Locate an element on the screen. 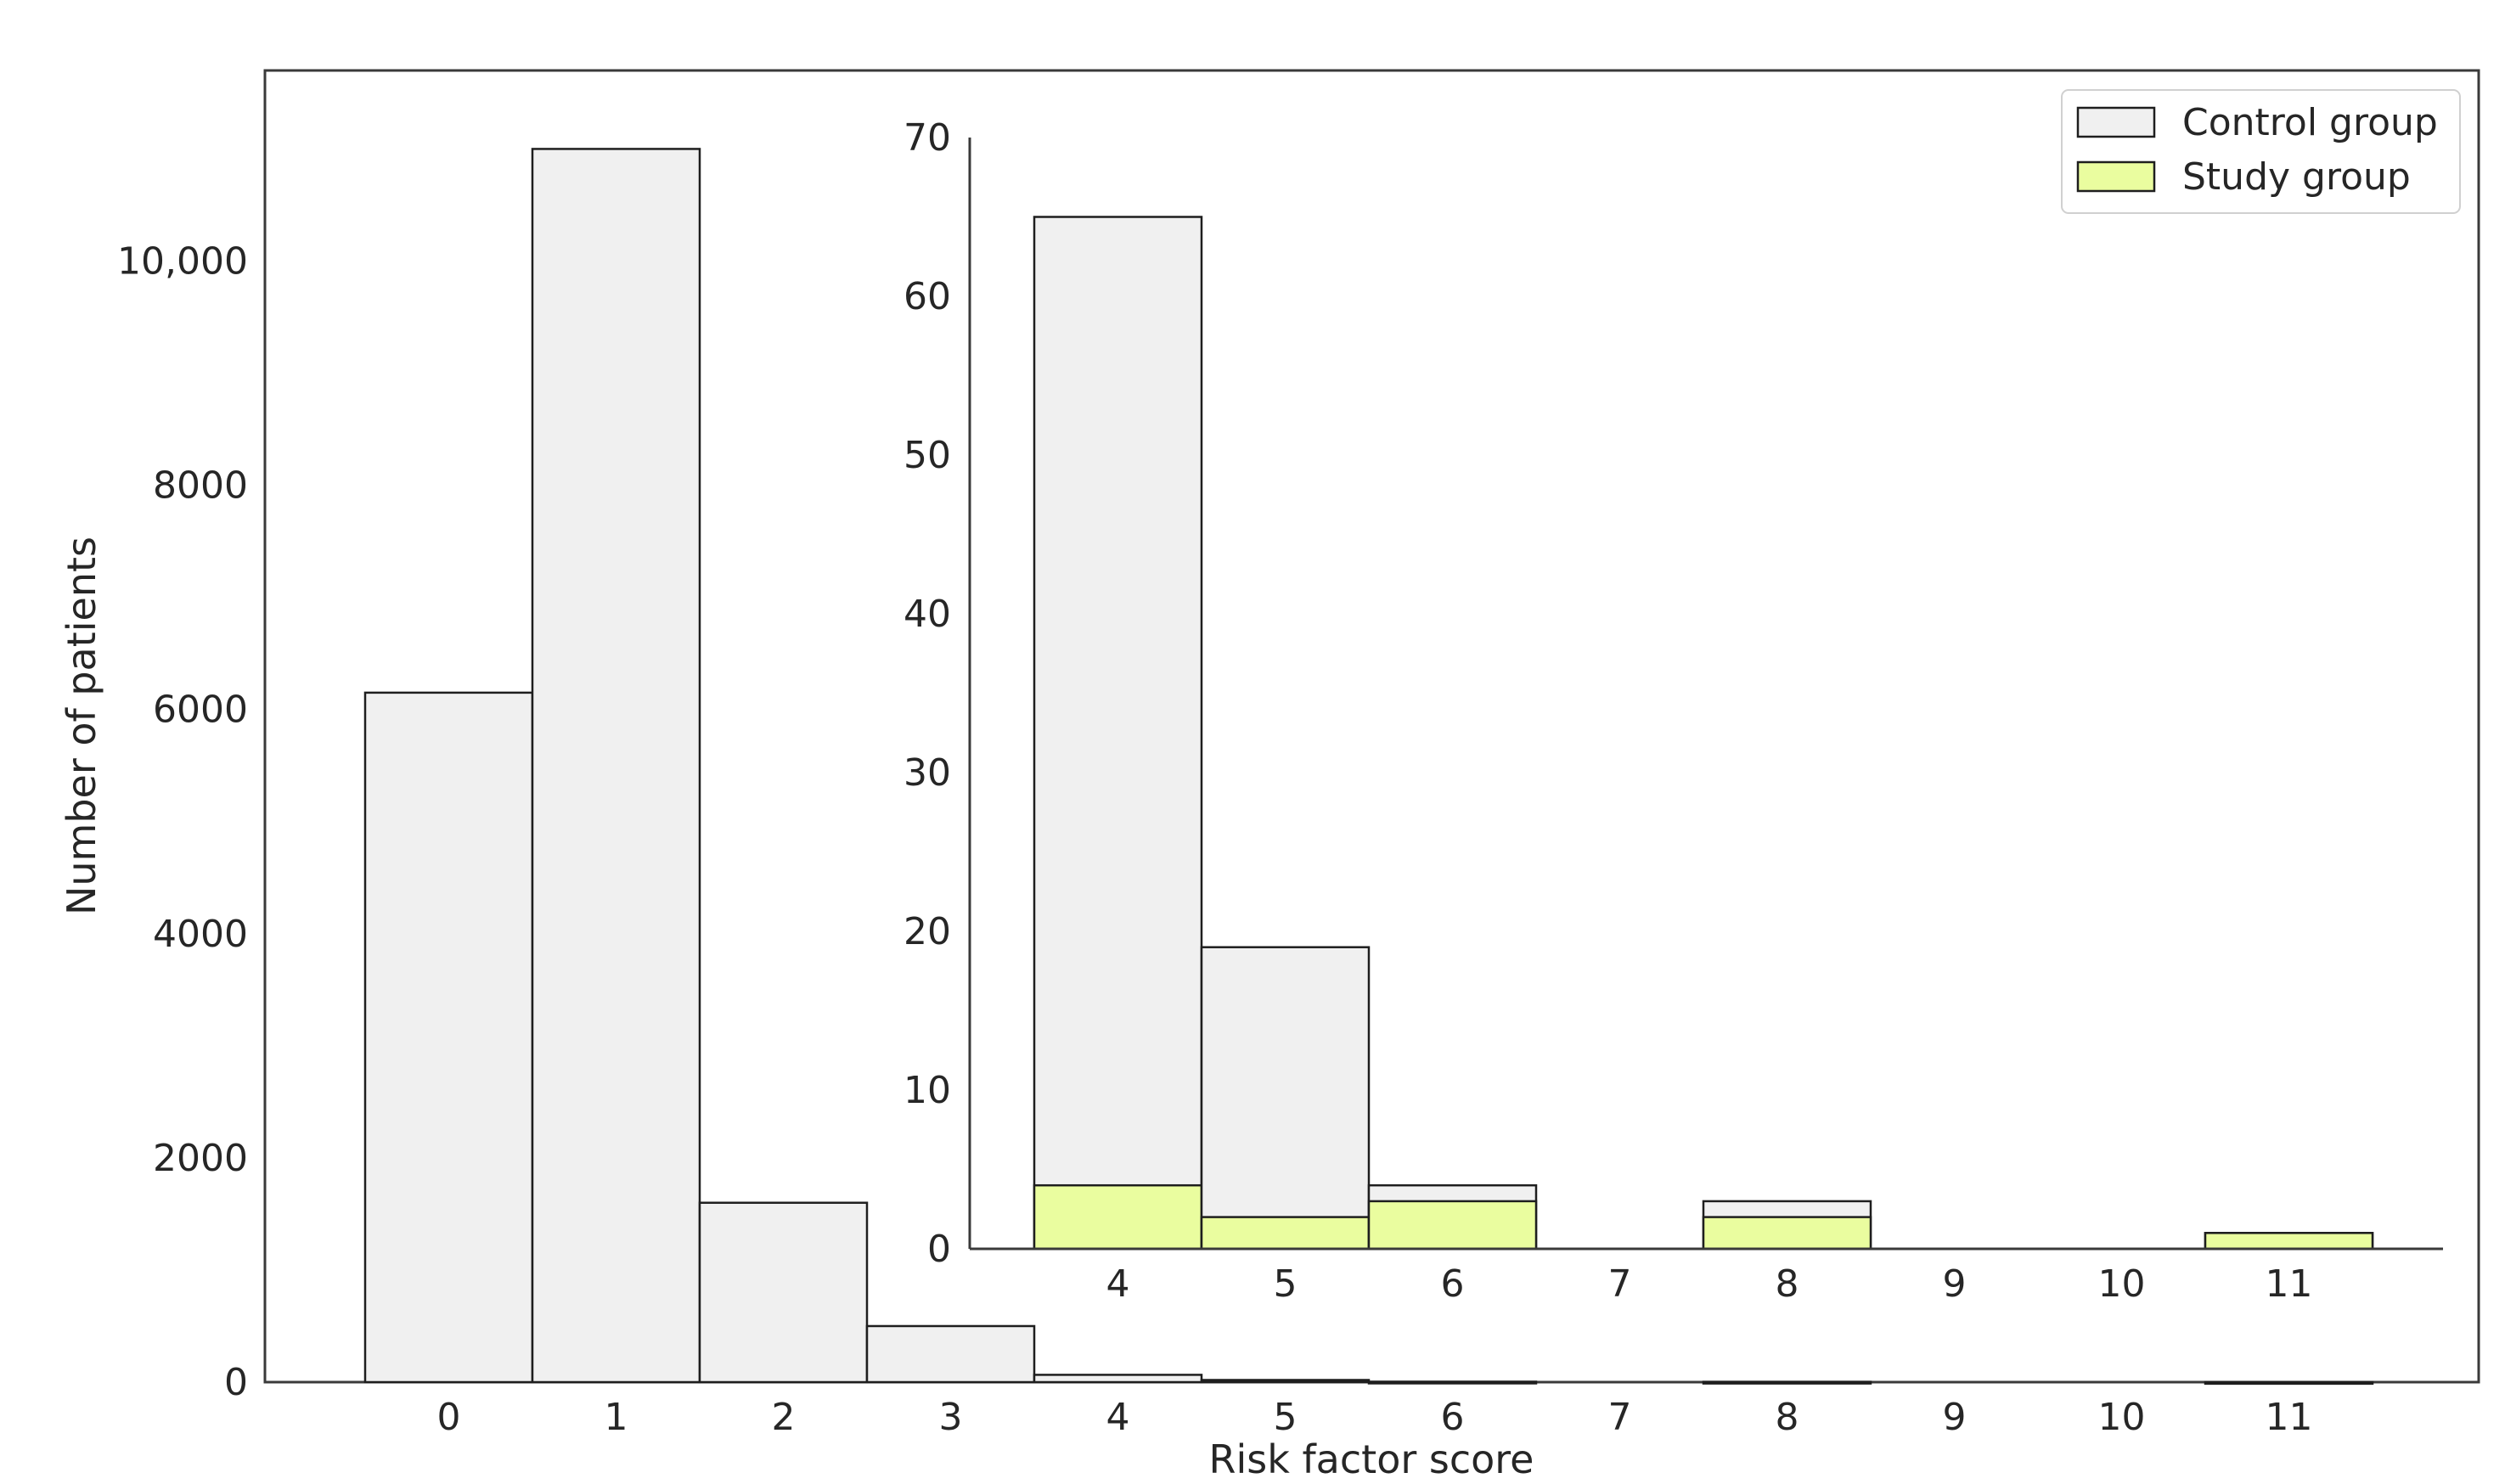  main-y-tick-10000: 10,000 is located at coordinates (183, 261).